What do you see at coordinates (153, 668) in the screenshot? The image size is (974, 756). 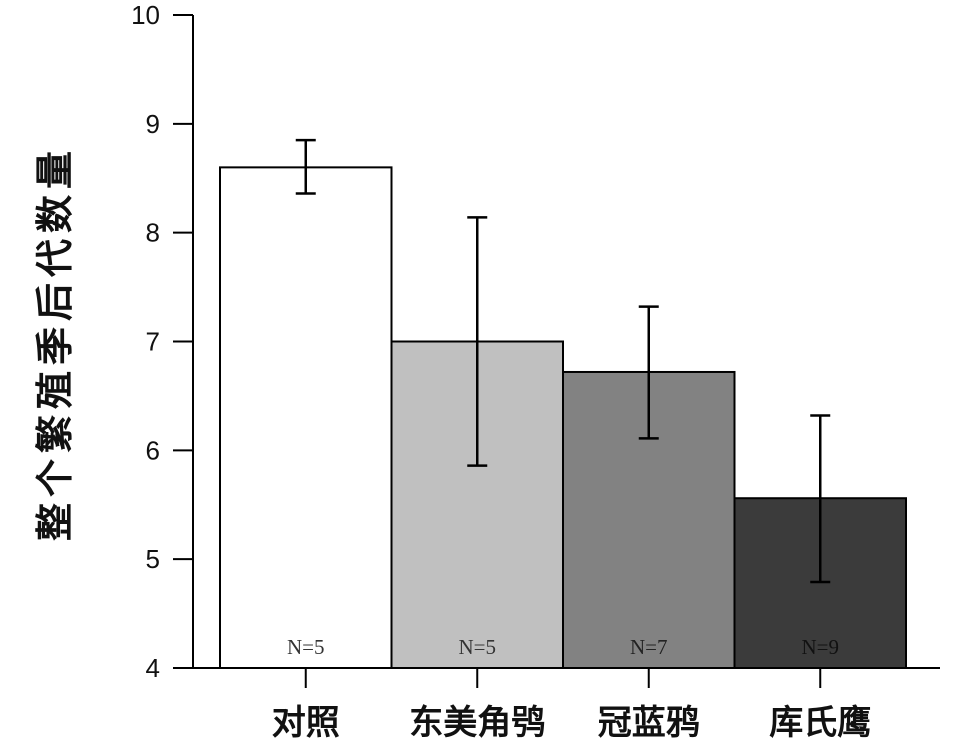 I see `y-tick-label: 4` at bounding box center [153, 668].